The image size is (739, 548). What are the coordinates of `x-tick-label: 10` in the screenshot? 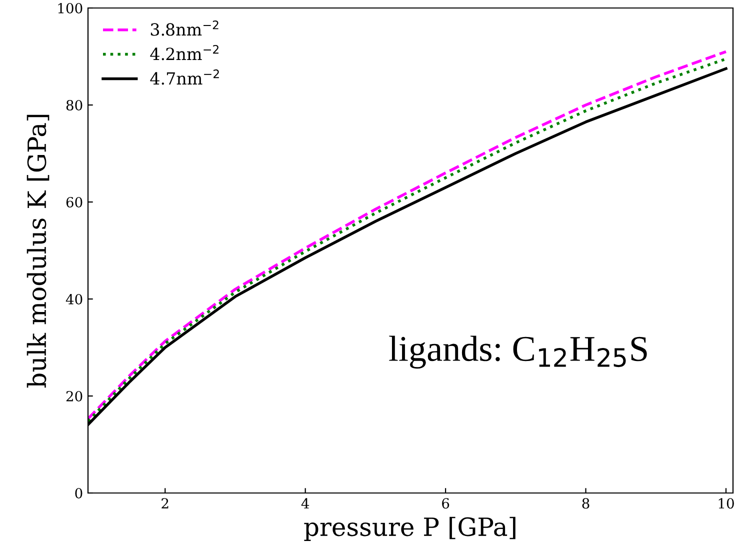 It's located at (726, 503).